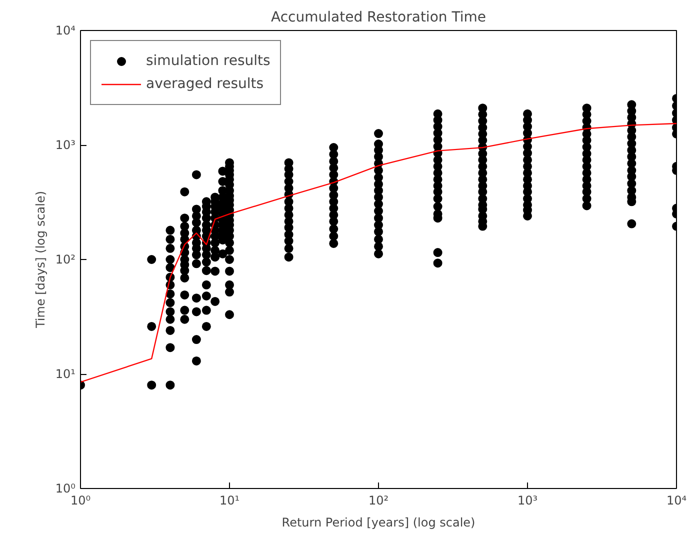 The image size is (696, 548). What do you see at coordinates (65, 259) in the screenshot?
I see `y-tick-label: 10²` at bounding box center [65, 259].